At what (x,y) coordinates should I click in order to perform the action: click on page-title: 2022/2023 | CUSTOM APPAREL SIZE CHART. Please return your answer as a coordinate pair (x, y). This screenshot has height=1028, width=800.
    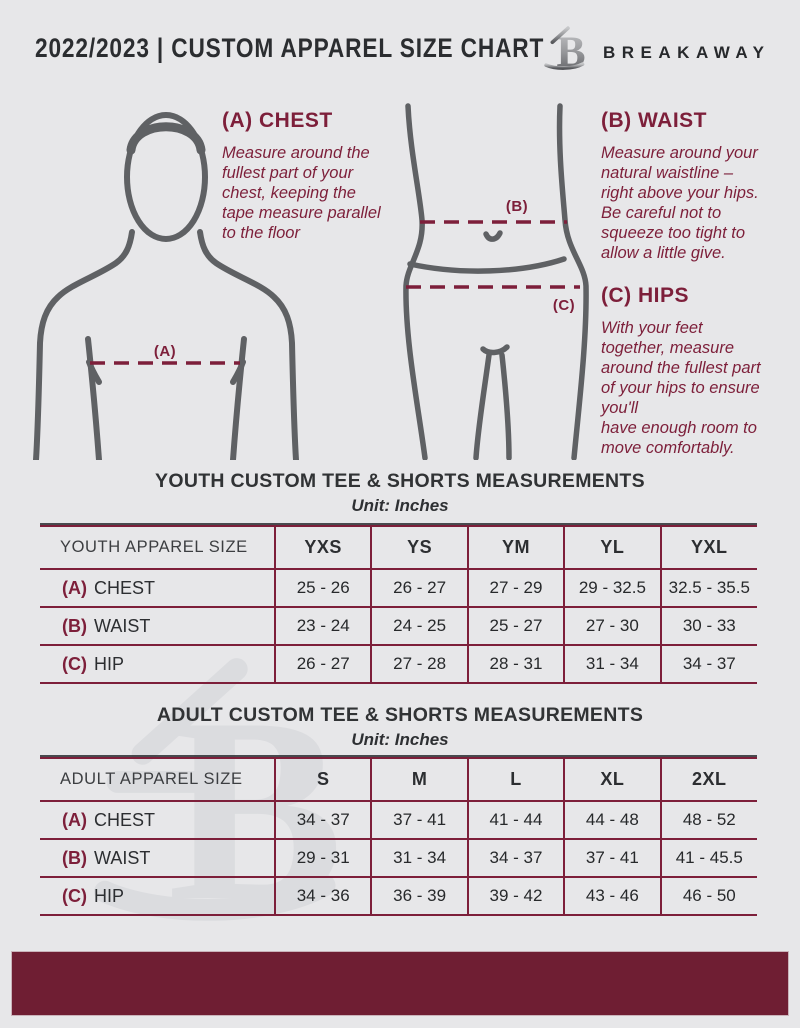
    Looking at the image, I should click on (290, 48).